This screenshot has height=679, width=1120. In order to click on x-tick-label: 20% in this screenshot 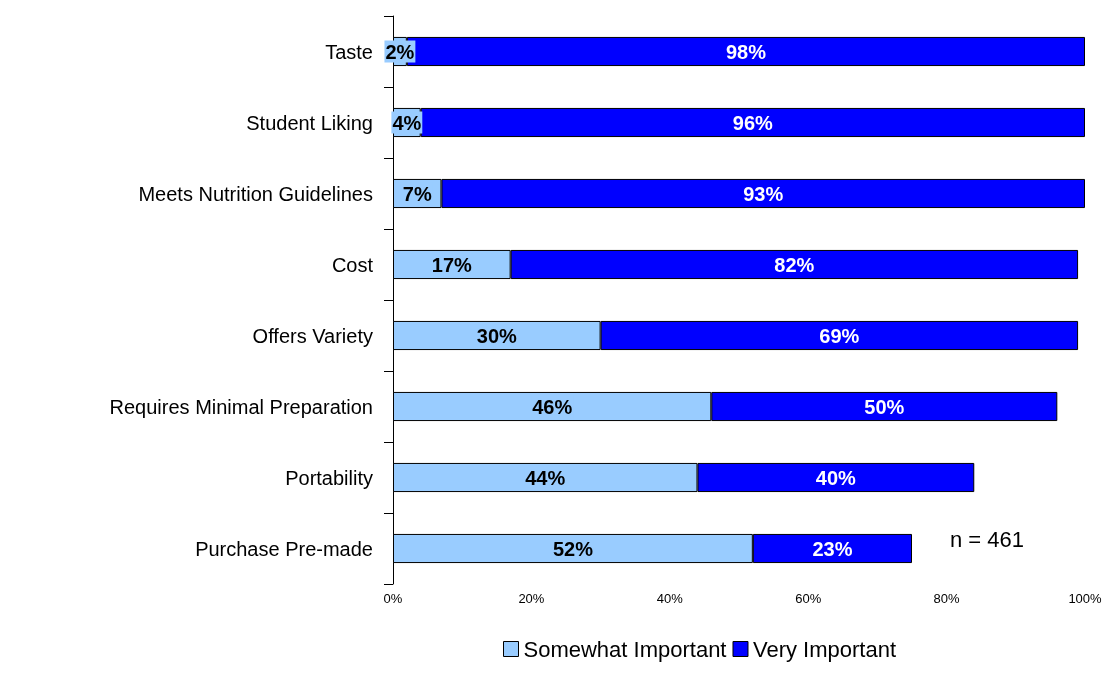, I will do `click(531, 598)`.